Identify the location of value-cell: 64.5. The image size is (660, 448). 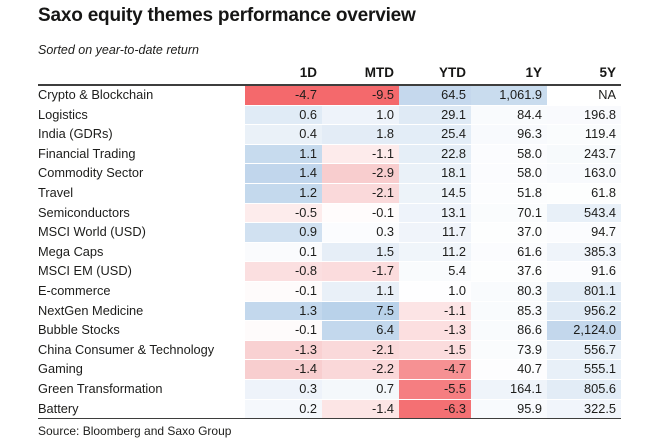
(435, 95).